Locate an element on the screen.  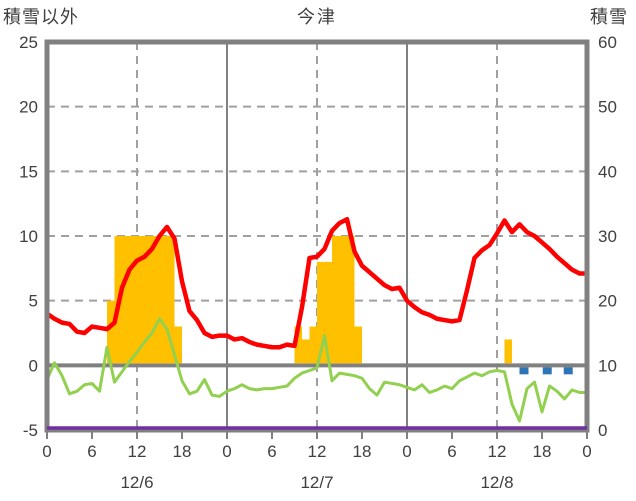
svg-text: 15 is located at coordinates (28, 171).